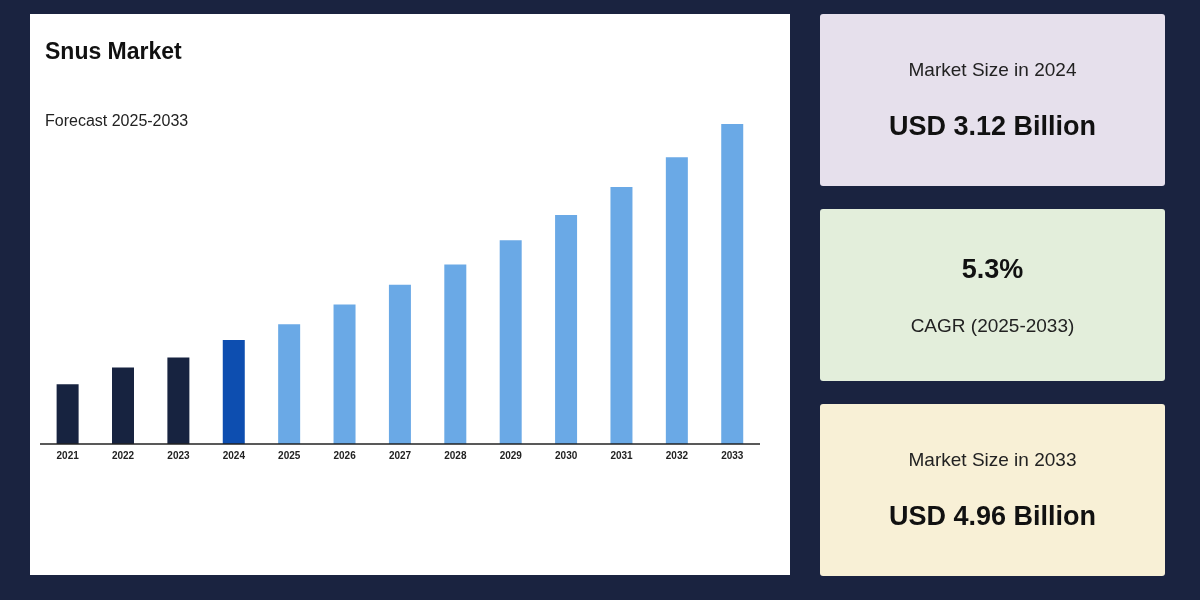  What do you see at coordinates (622, 456) in the screenshot?
I see `x-tick-label: 2031` at bounding box center [622, 456].